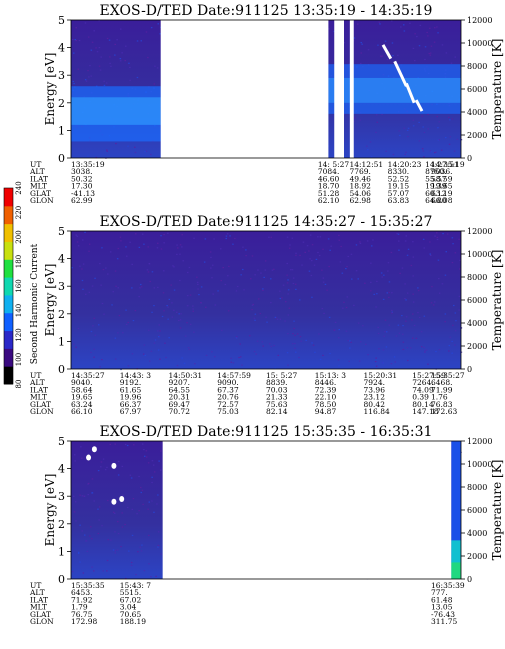 The image size is (505, 649). What do you see at coordinates (180, 389) in the screenshot?
I see `orbit-value: 64.55` at bounding box center [180, 389].